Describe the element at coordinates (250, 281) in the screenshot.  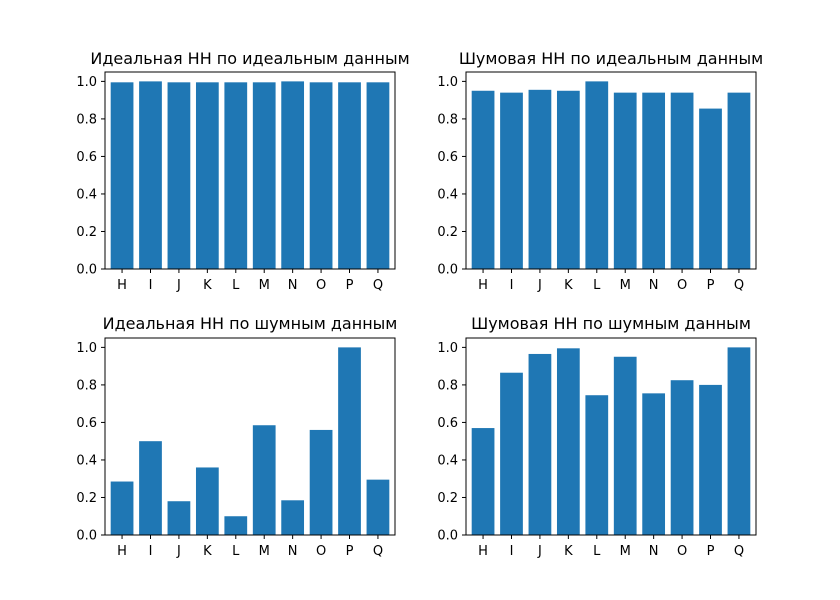
I see `subplot-1-x-axis: H I J K L M N O P Q` at that location.